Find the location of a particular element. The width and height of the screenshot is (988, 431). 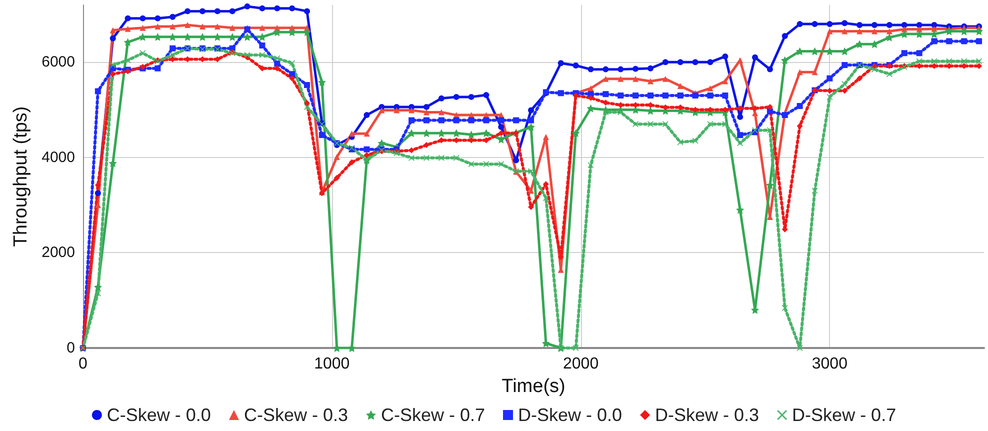

legend-label: D-Skew - 0.3 is located at coordinates (707, 415).